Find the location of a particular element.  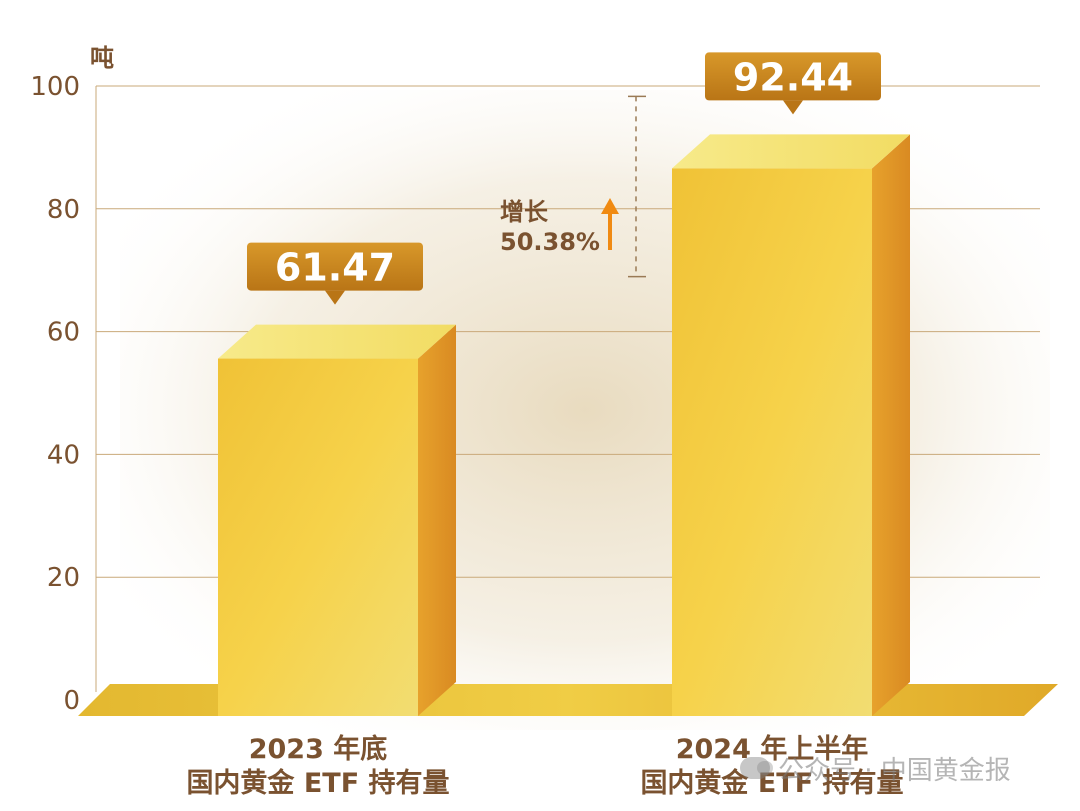

y-tick-label: 100 is located at coordinates (55, 87).